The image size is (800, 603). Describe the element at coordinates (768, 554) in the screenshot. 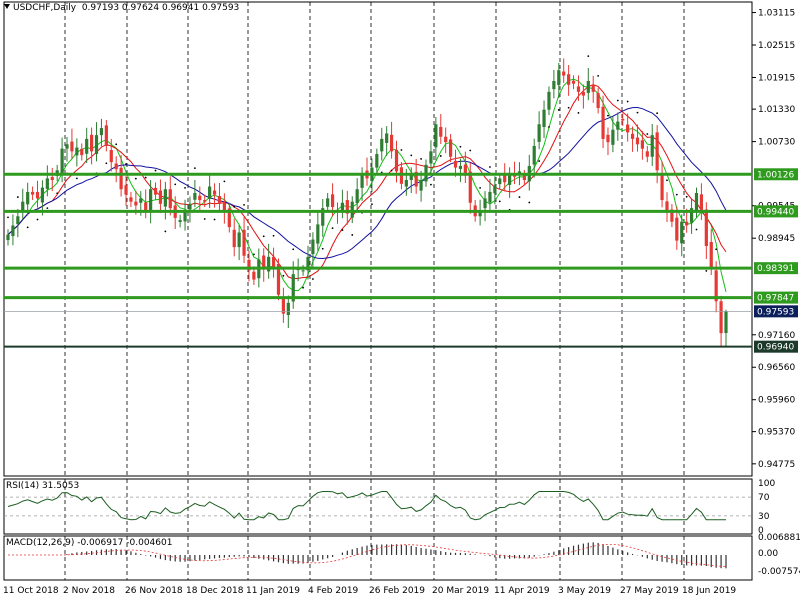

I see `macd-tick-label: 0.00` at that location.